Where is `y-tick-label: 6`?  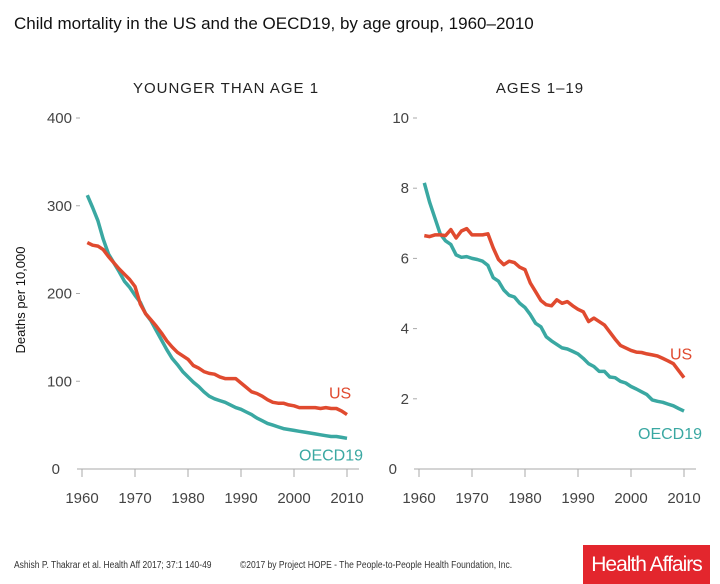
y-tick-label: 6 is located at coordinates (405, 258).